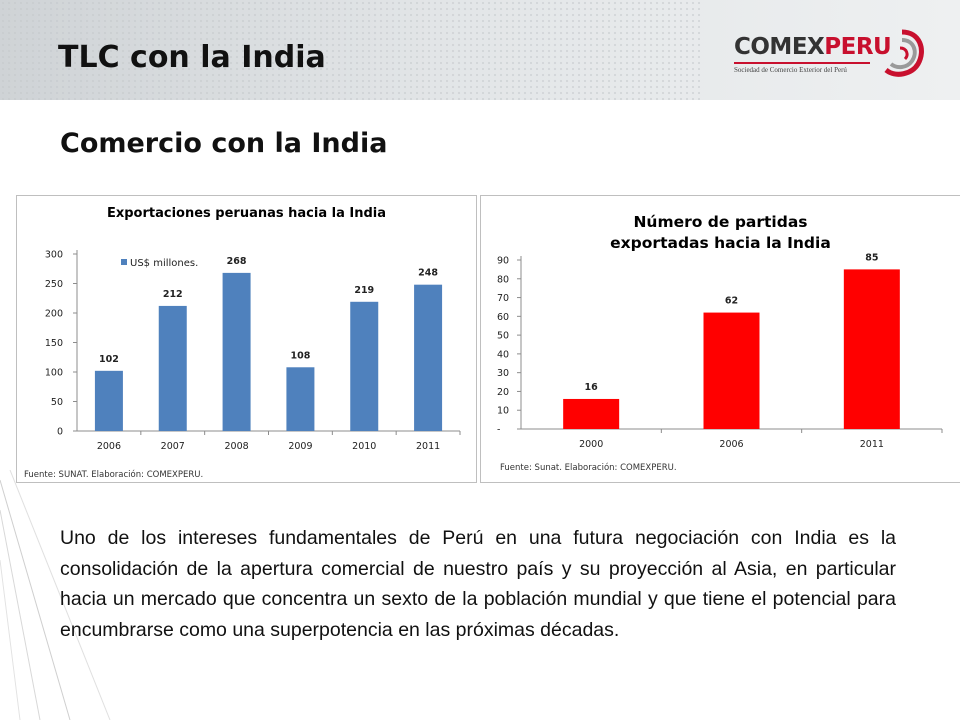 This screenshot has width=960, height=720. What do you see at coordinates (364, 290) in the screenshot?
I see `exports-data-label: 219` at bounding box center [364, 290].